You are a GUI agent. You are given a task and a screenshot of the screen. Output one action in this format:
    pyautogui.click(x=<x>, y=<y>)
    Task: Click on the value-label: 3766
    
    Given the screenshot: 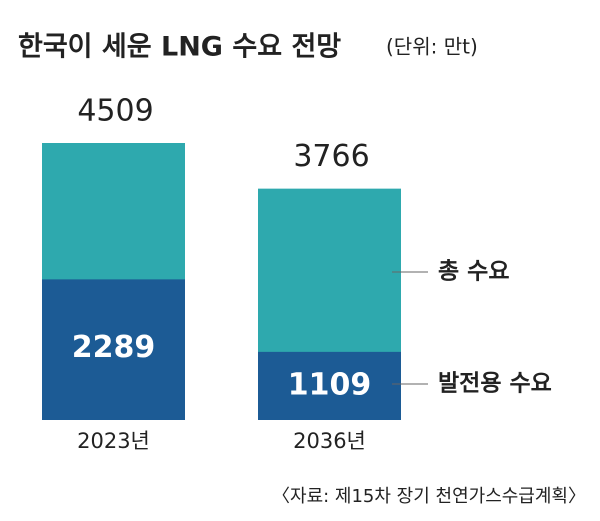 What is the action you would take?
    pyautogui.click(x=331, y=156)
    